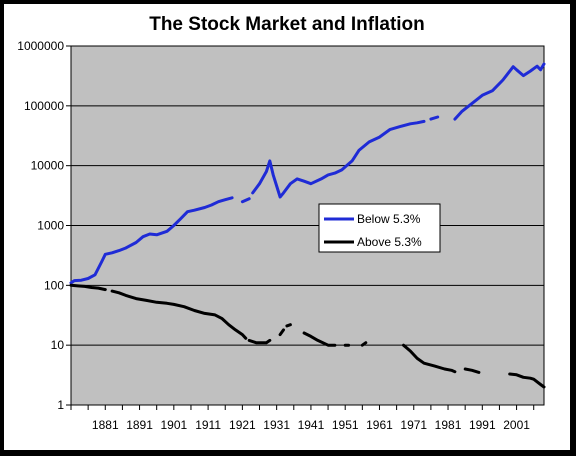 This screenshot has height=456, width=576. I want to click on y-tick-label: 10, so click(58, 345).